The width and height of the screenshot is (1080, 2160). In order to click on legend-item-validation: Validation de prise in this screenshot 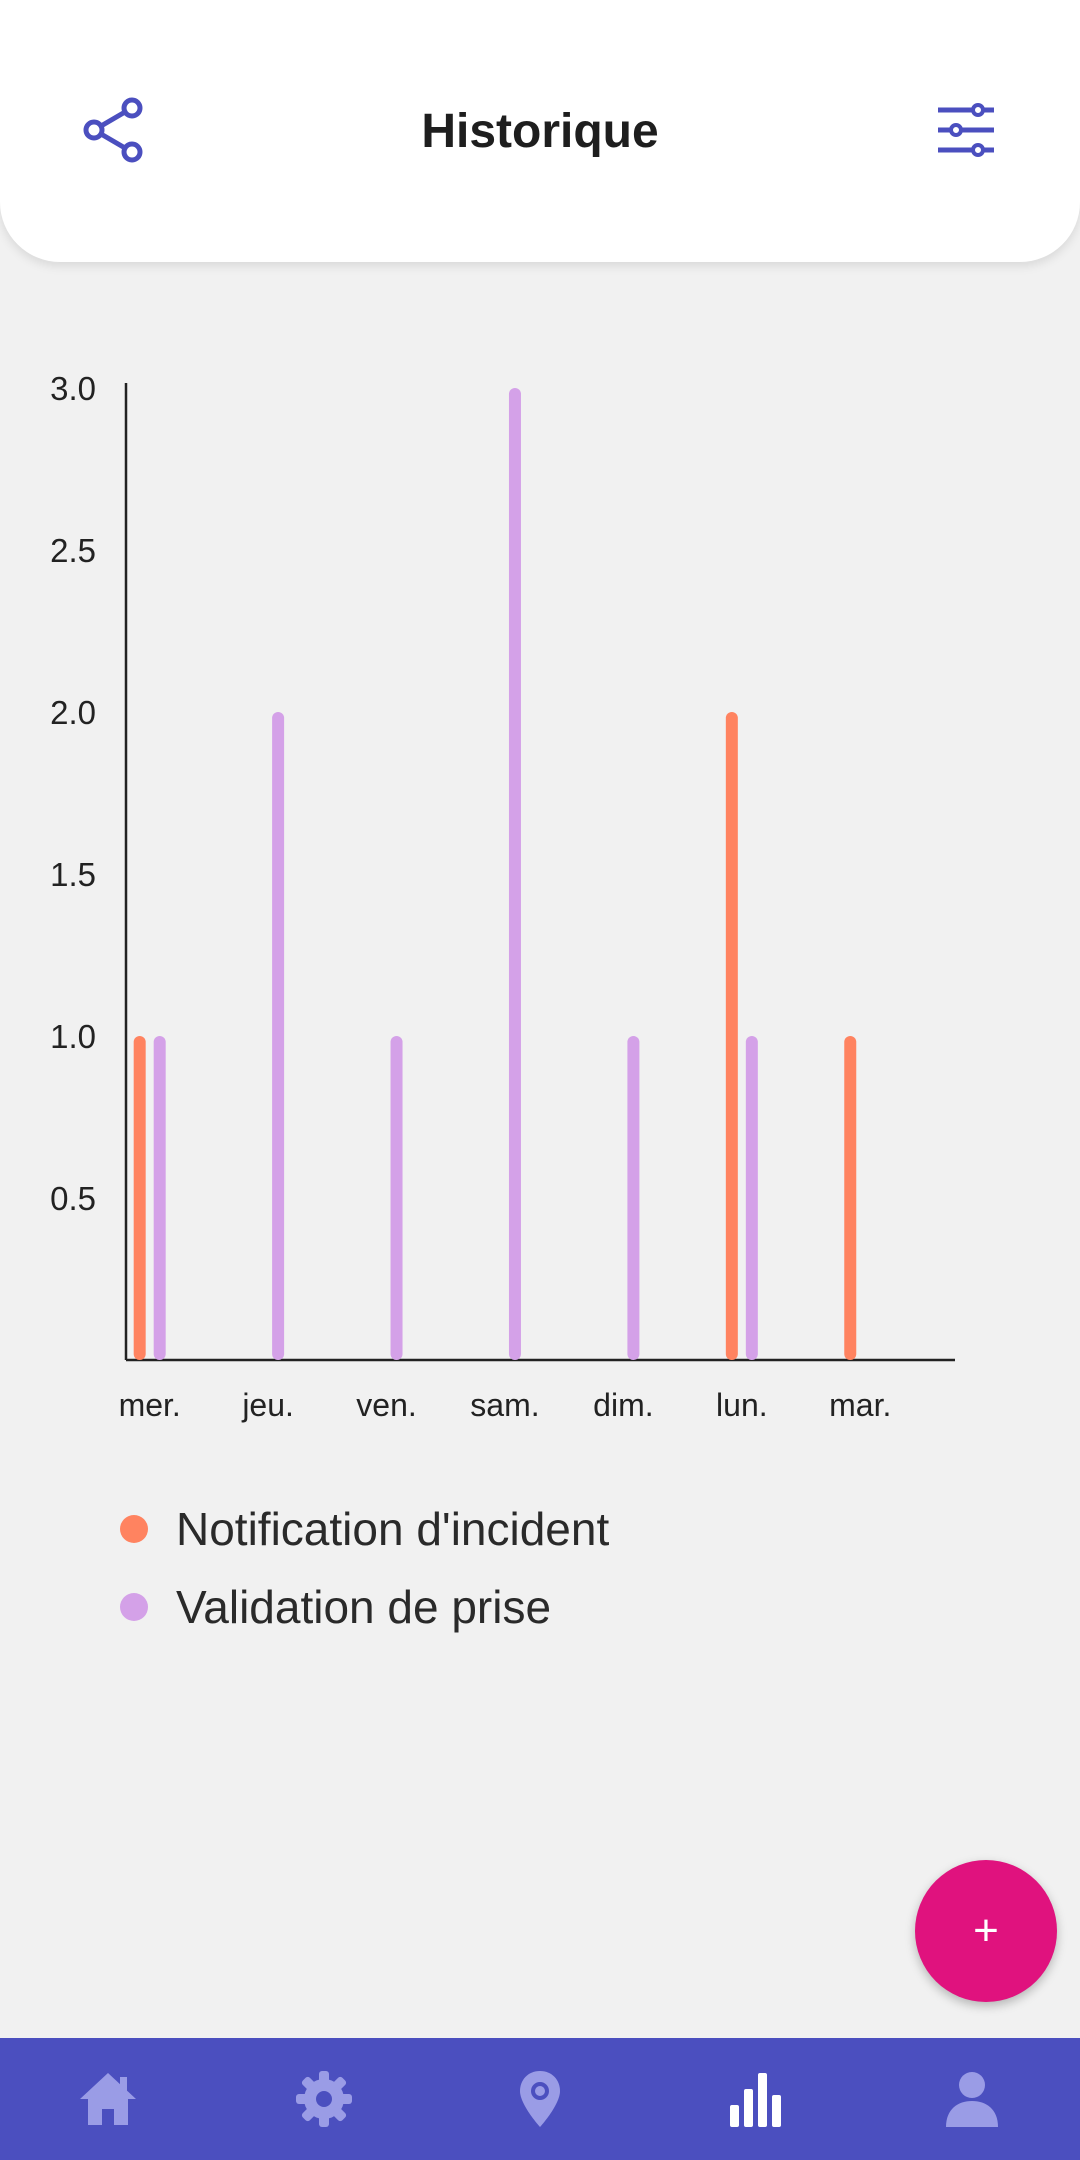, I will do `click(364, 1607)`.